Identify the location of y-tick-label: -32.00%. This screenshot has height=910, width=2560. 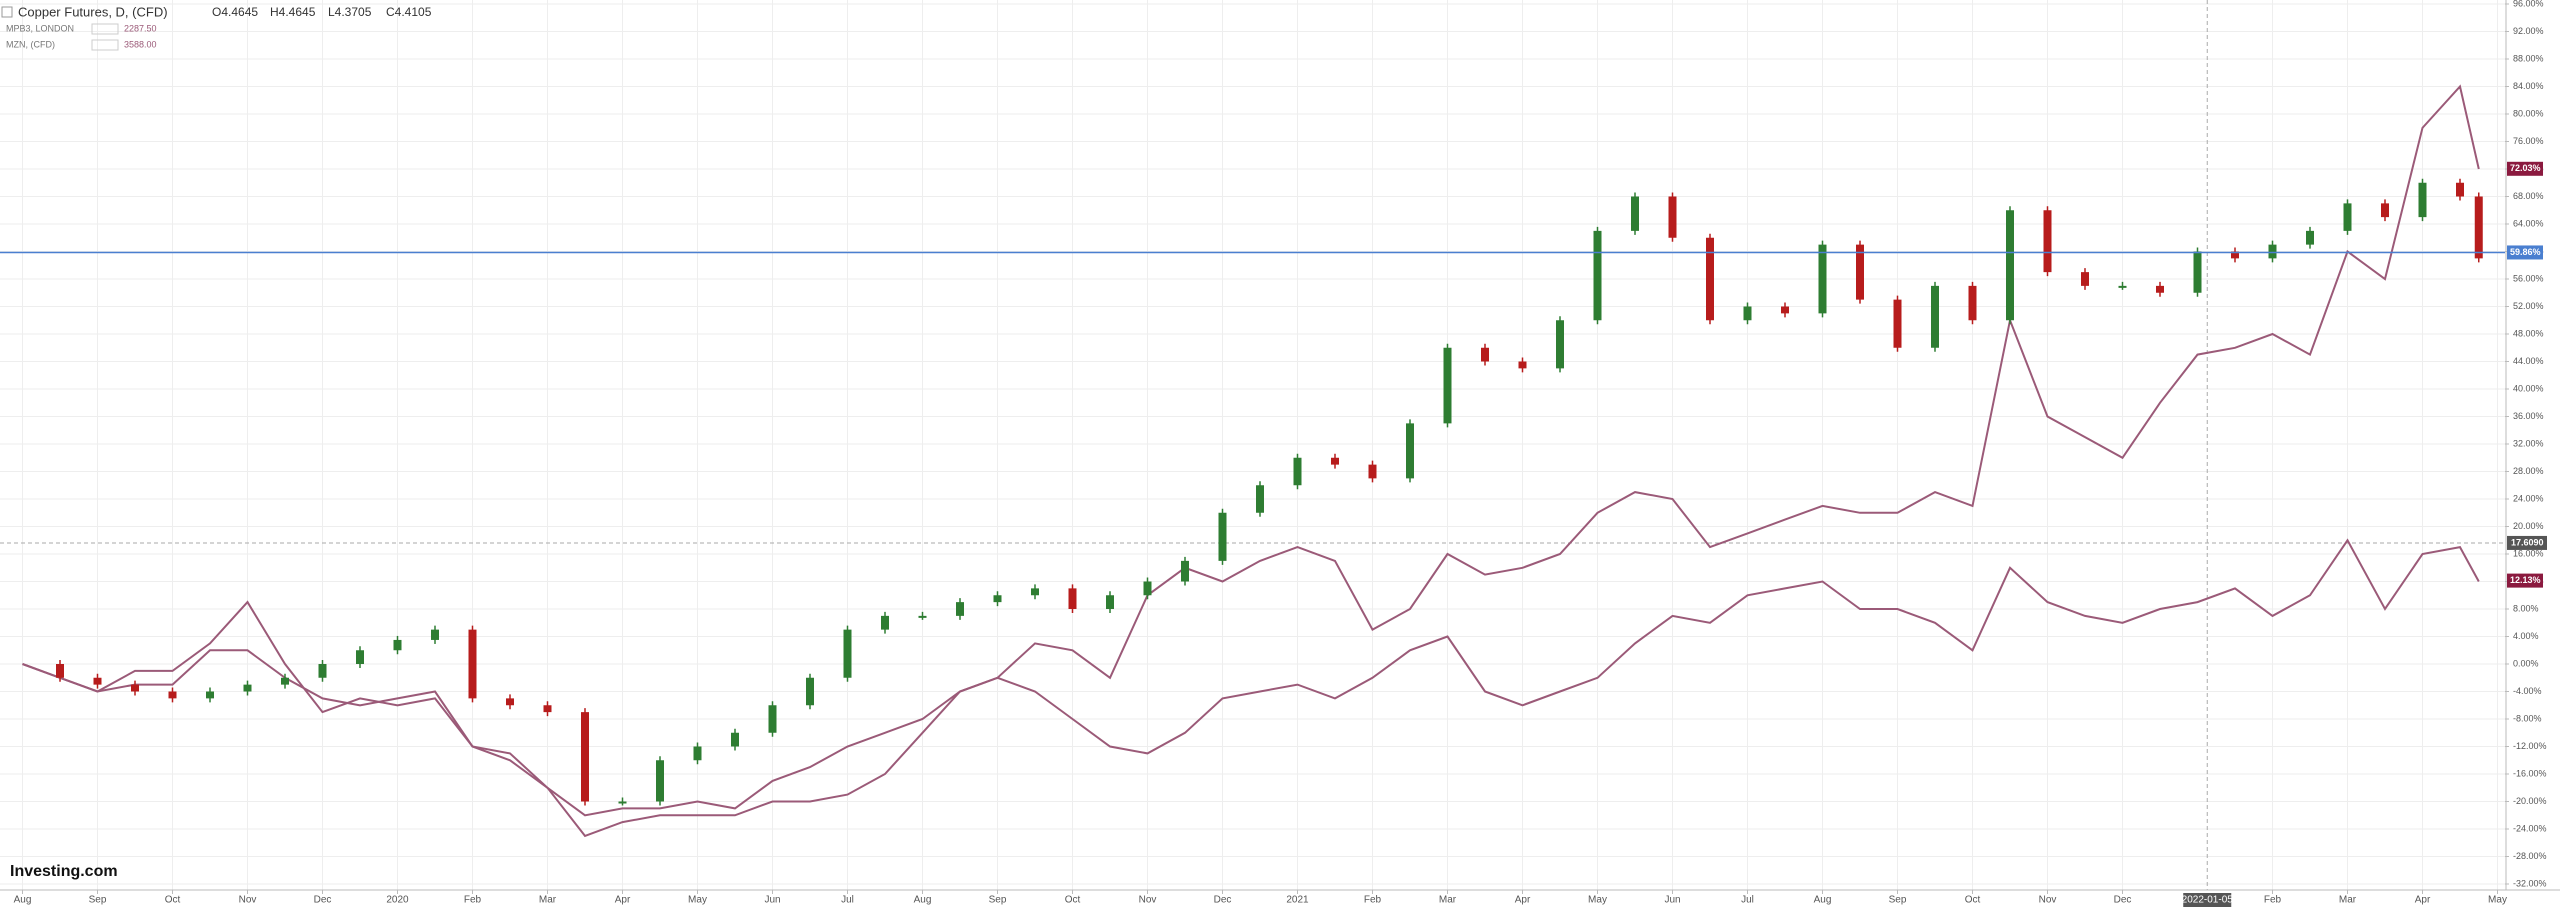
(2530, 883).